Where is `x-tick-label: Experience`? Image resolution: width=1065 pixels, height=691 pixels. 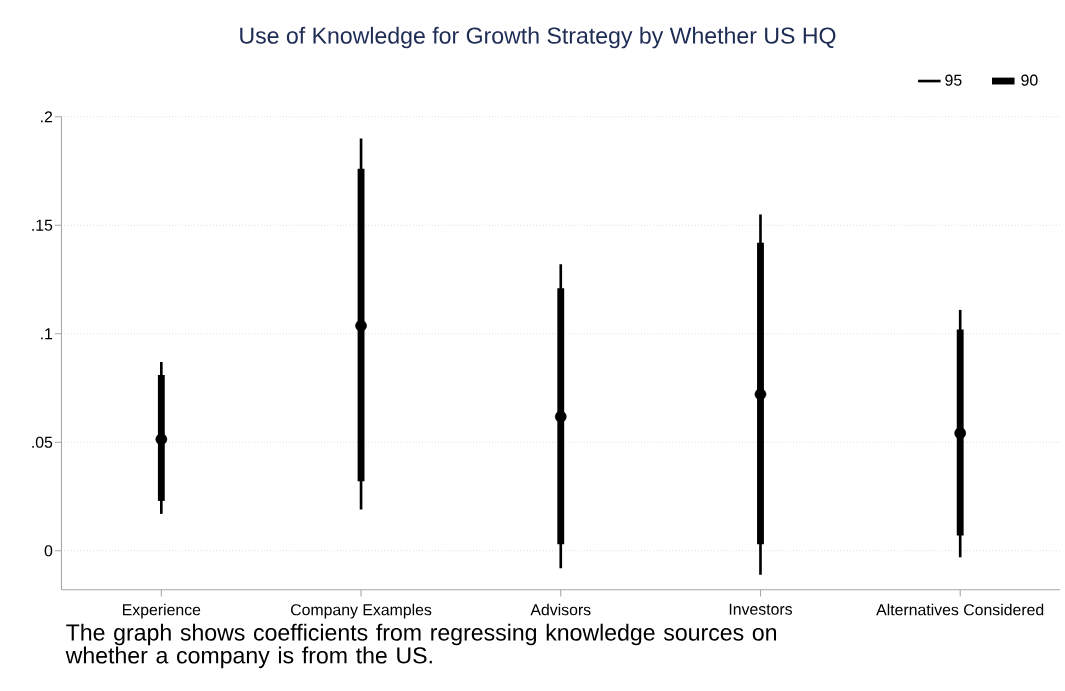 x-tick-label: Experience is located at coordinates (162, 611).